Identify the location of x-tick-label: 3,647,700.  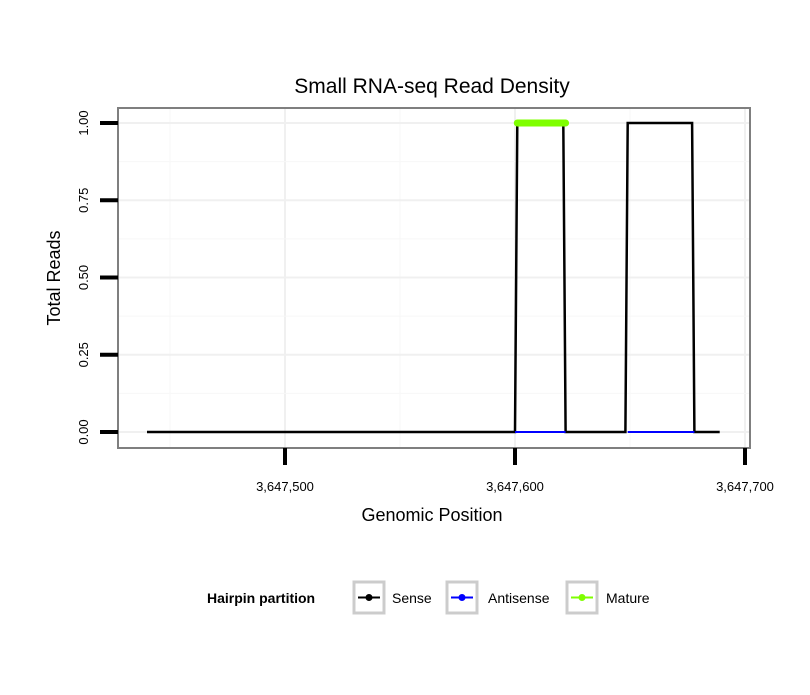
(745, 486).